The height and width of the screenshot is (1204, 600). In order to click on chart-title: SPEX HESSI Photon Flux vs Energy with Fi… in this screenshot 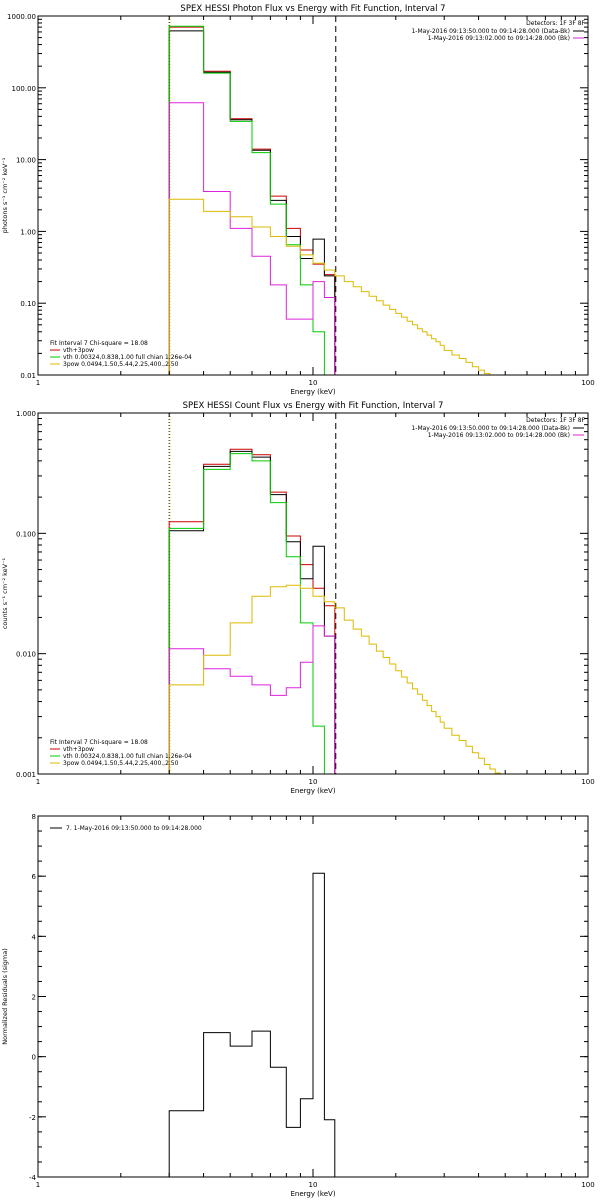, I will do `click(312, 9)`.